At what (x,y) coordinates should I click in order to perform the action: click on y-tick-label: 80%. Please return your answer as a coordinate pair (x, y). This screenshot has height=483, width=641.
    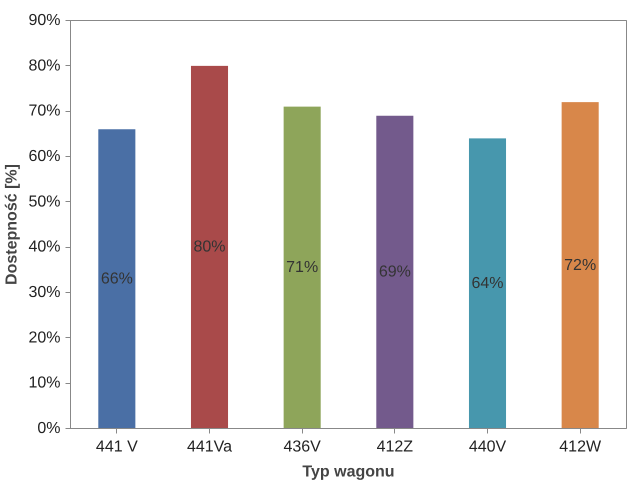
    Looking at the image, I should click on (44, 65).